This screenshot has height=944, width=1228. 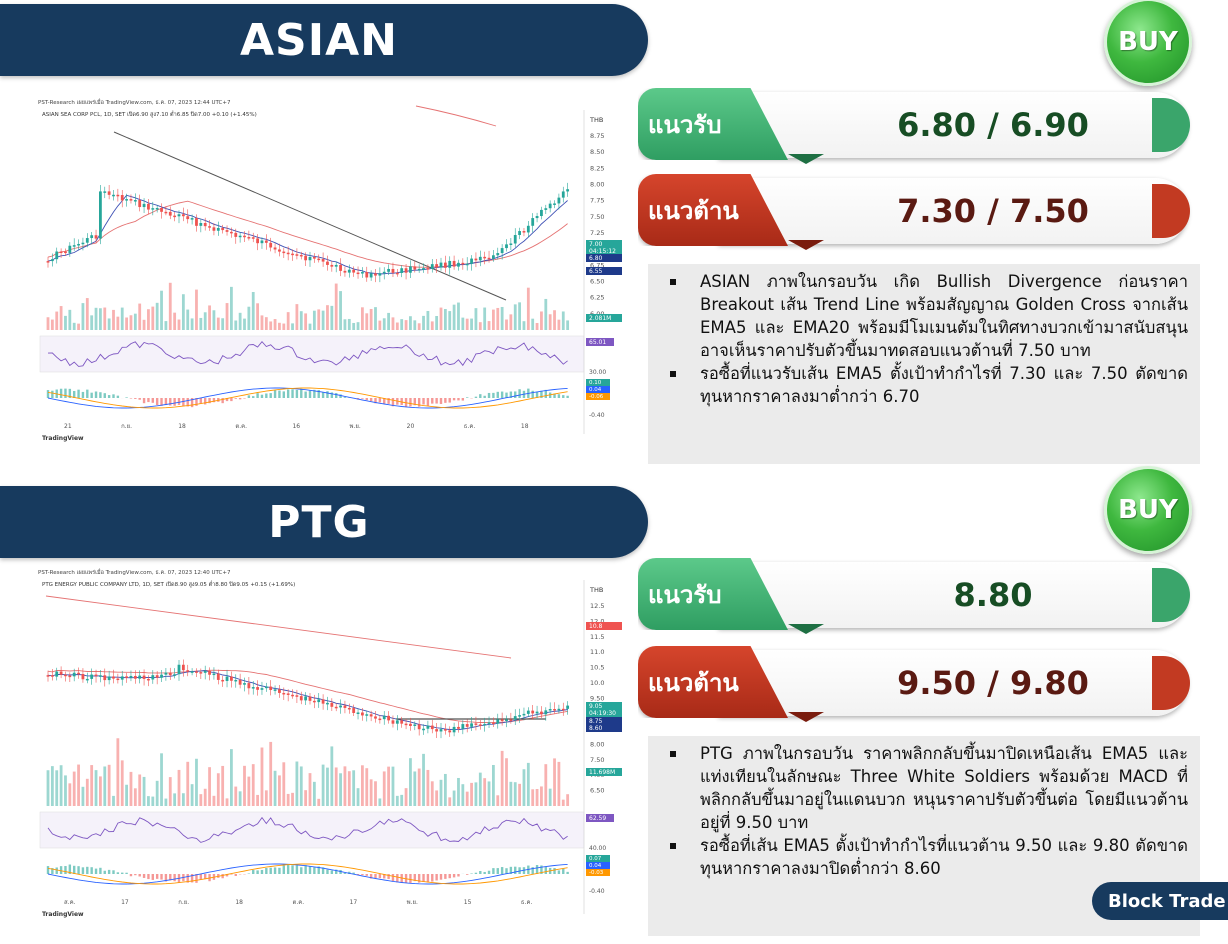 I want to click on price-tick-label: 9.50, so click(x=597, y=698).